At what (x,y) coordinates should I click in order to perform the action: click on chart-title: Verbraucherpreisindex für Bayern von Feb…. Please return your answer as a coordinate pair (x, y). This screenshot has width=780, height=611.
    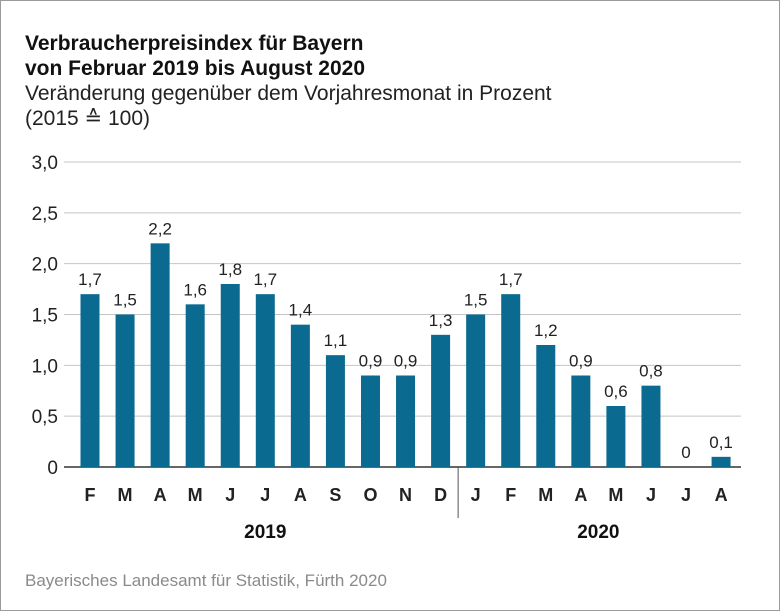
    Looking at the image, I should click on (195, 56).